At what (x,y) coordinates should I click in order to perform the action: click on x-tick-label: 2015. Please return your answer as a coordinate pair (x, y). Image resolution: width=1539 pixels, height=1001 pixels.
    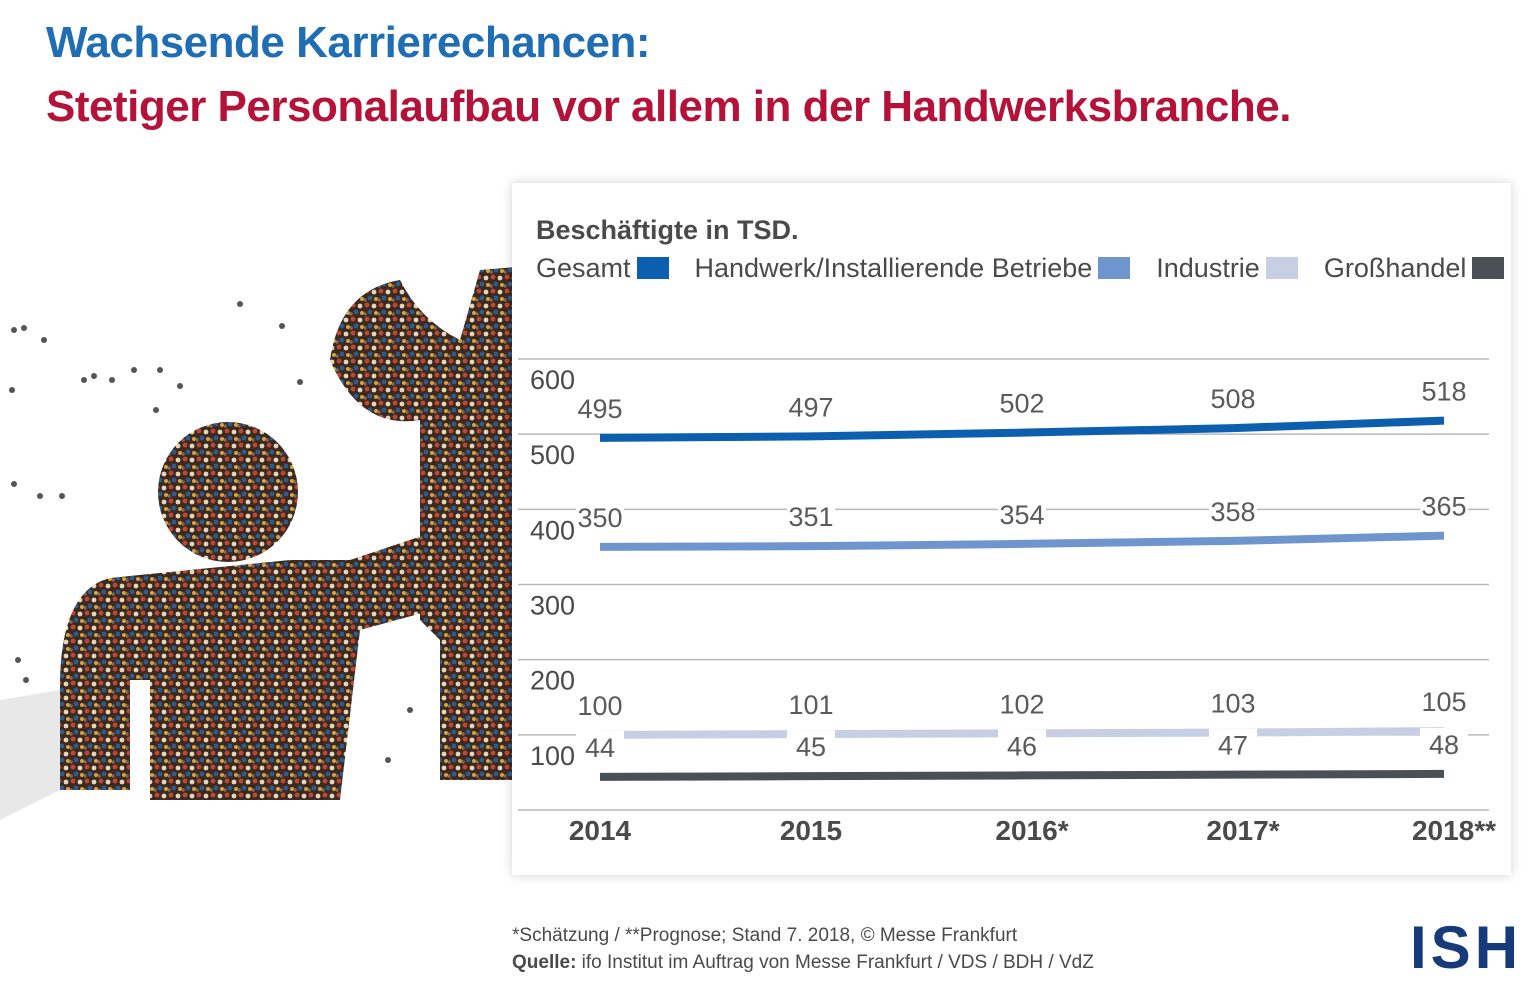
    Looking at the image, I should click on (811, 830).